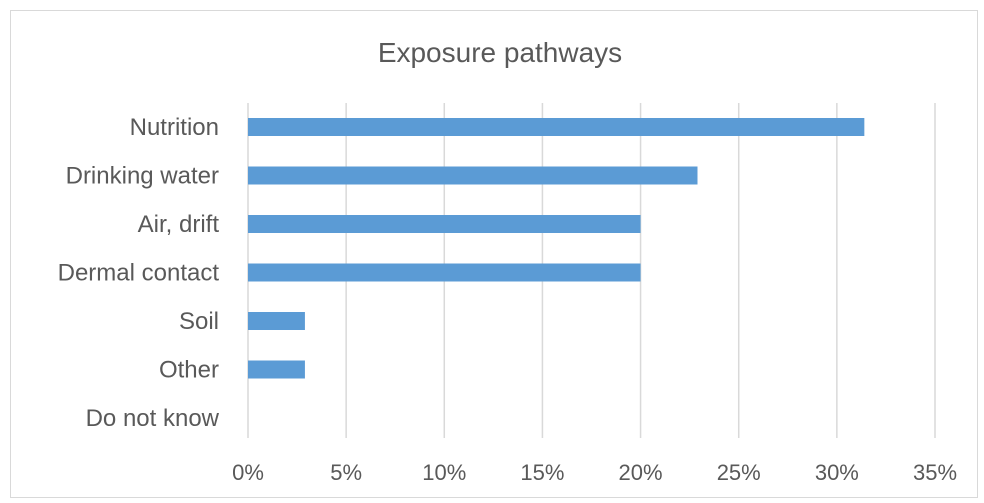 The height and width of the screenshot is (503, 984). I want to click on x-tick-label: 15%, so click(542, 472).